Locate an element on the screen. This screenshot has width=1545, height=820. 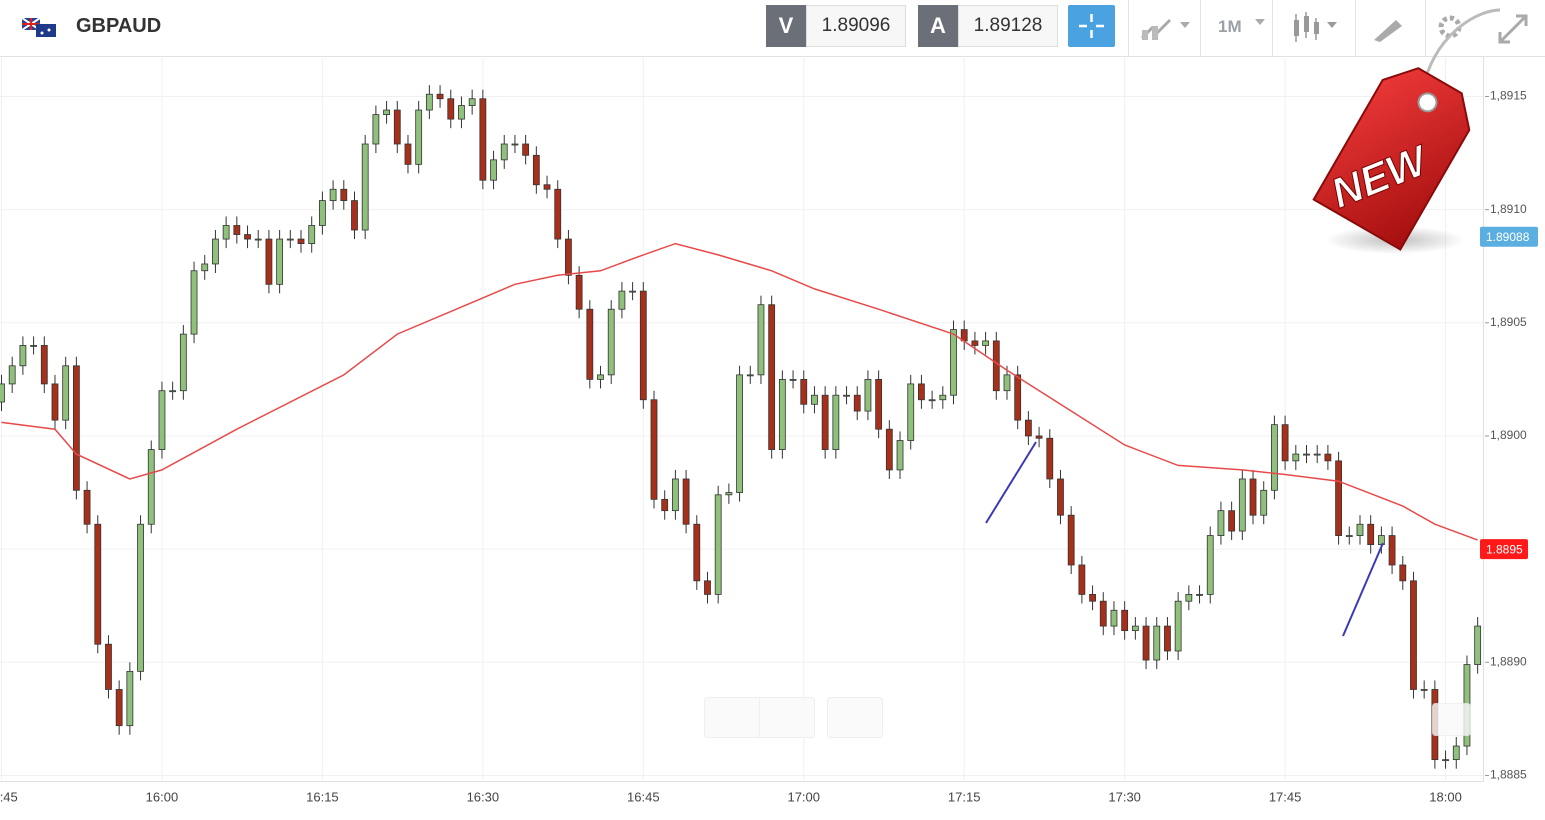
crosshair-button is located at coordinates (1091, 26).